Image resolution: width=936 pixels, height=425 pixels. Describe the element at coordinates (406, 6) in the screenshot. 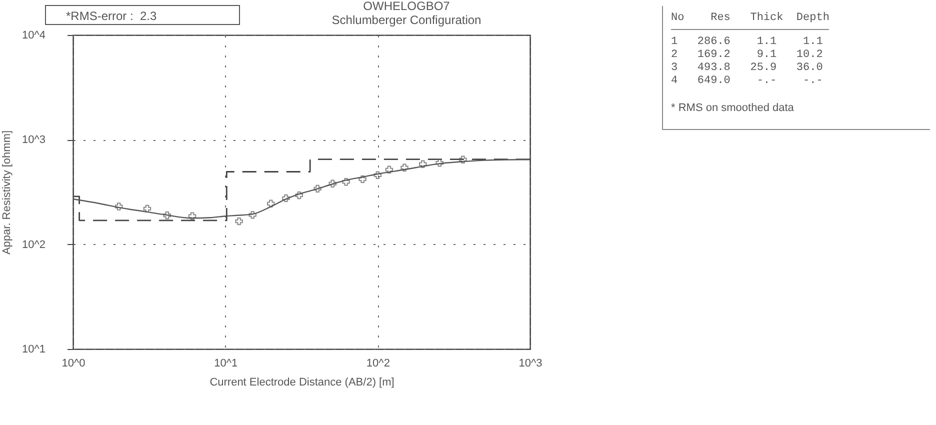

I see `chart-title: OWHELOGBO7` at that location.